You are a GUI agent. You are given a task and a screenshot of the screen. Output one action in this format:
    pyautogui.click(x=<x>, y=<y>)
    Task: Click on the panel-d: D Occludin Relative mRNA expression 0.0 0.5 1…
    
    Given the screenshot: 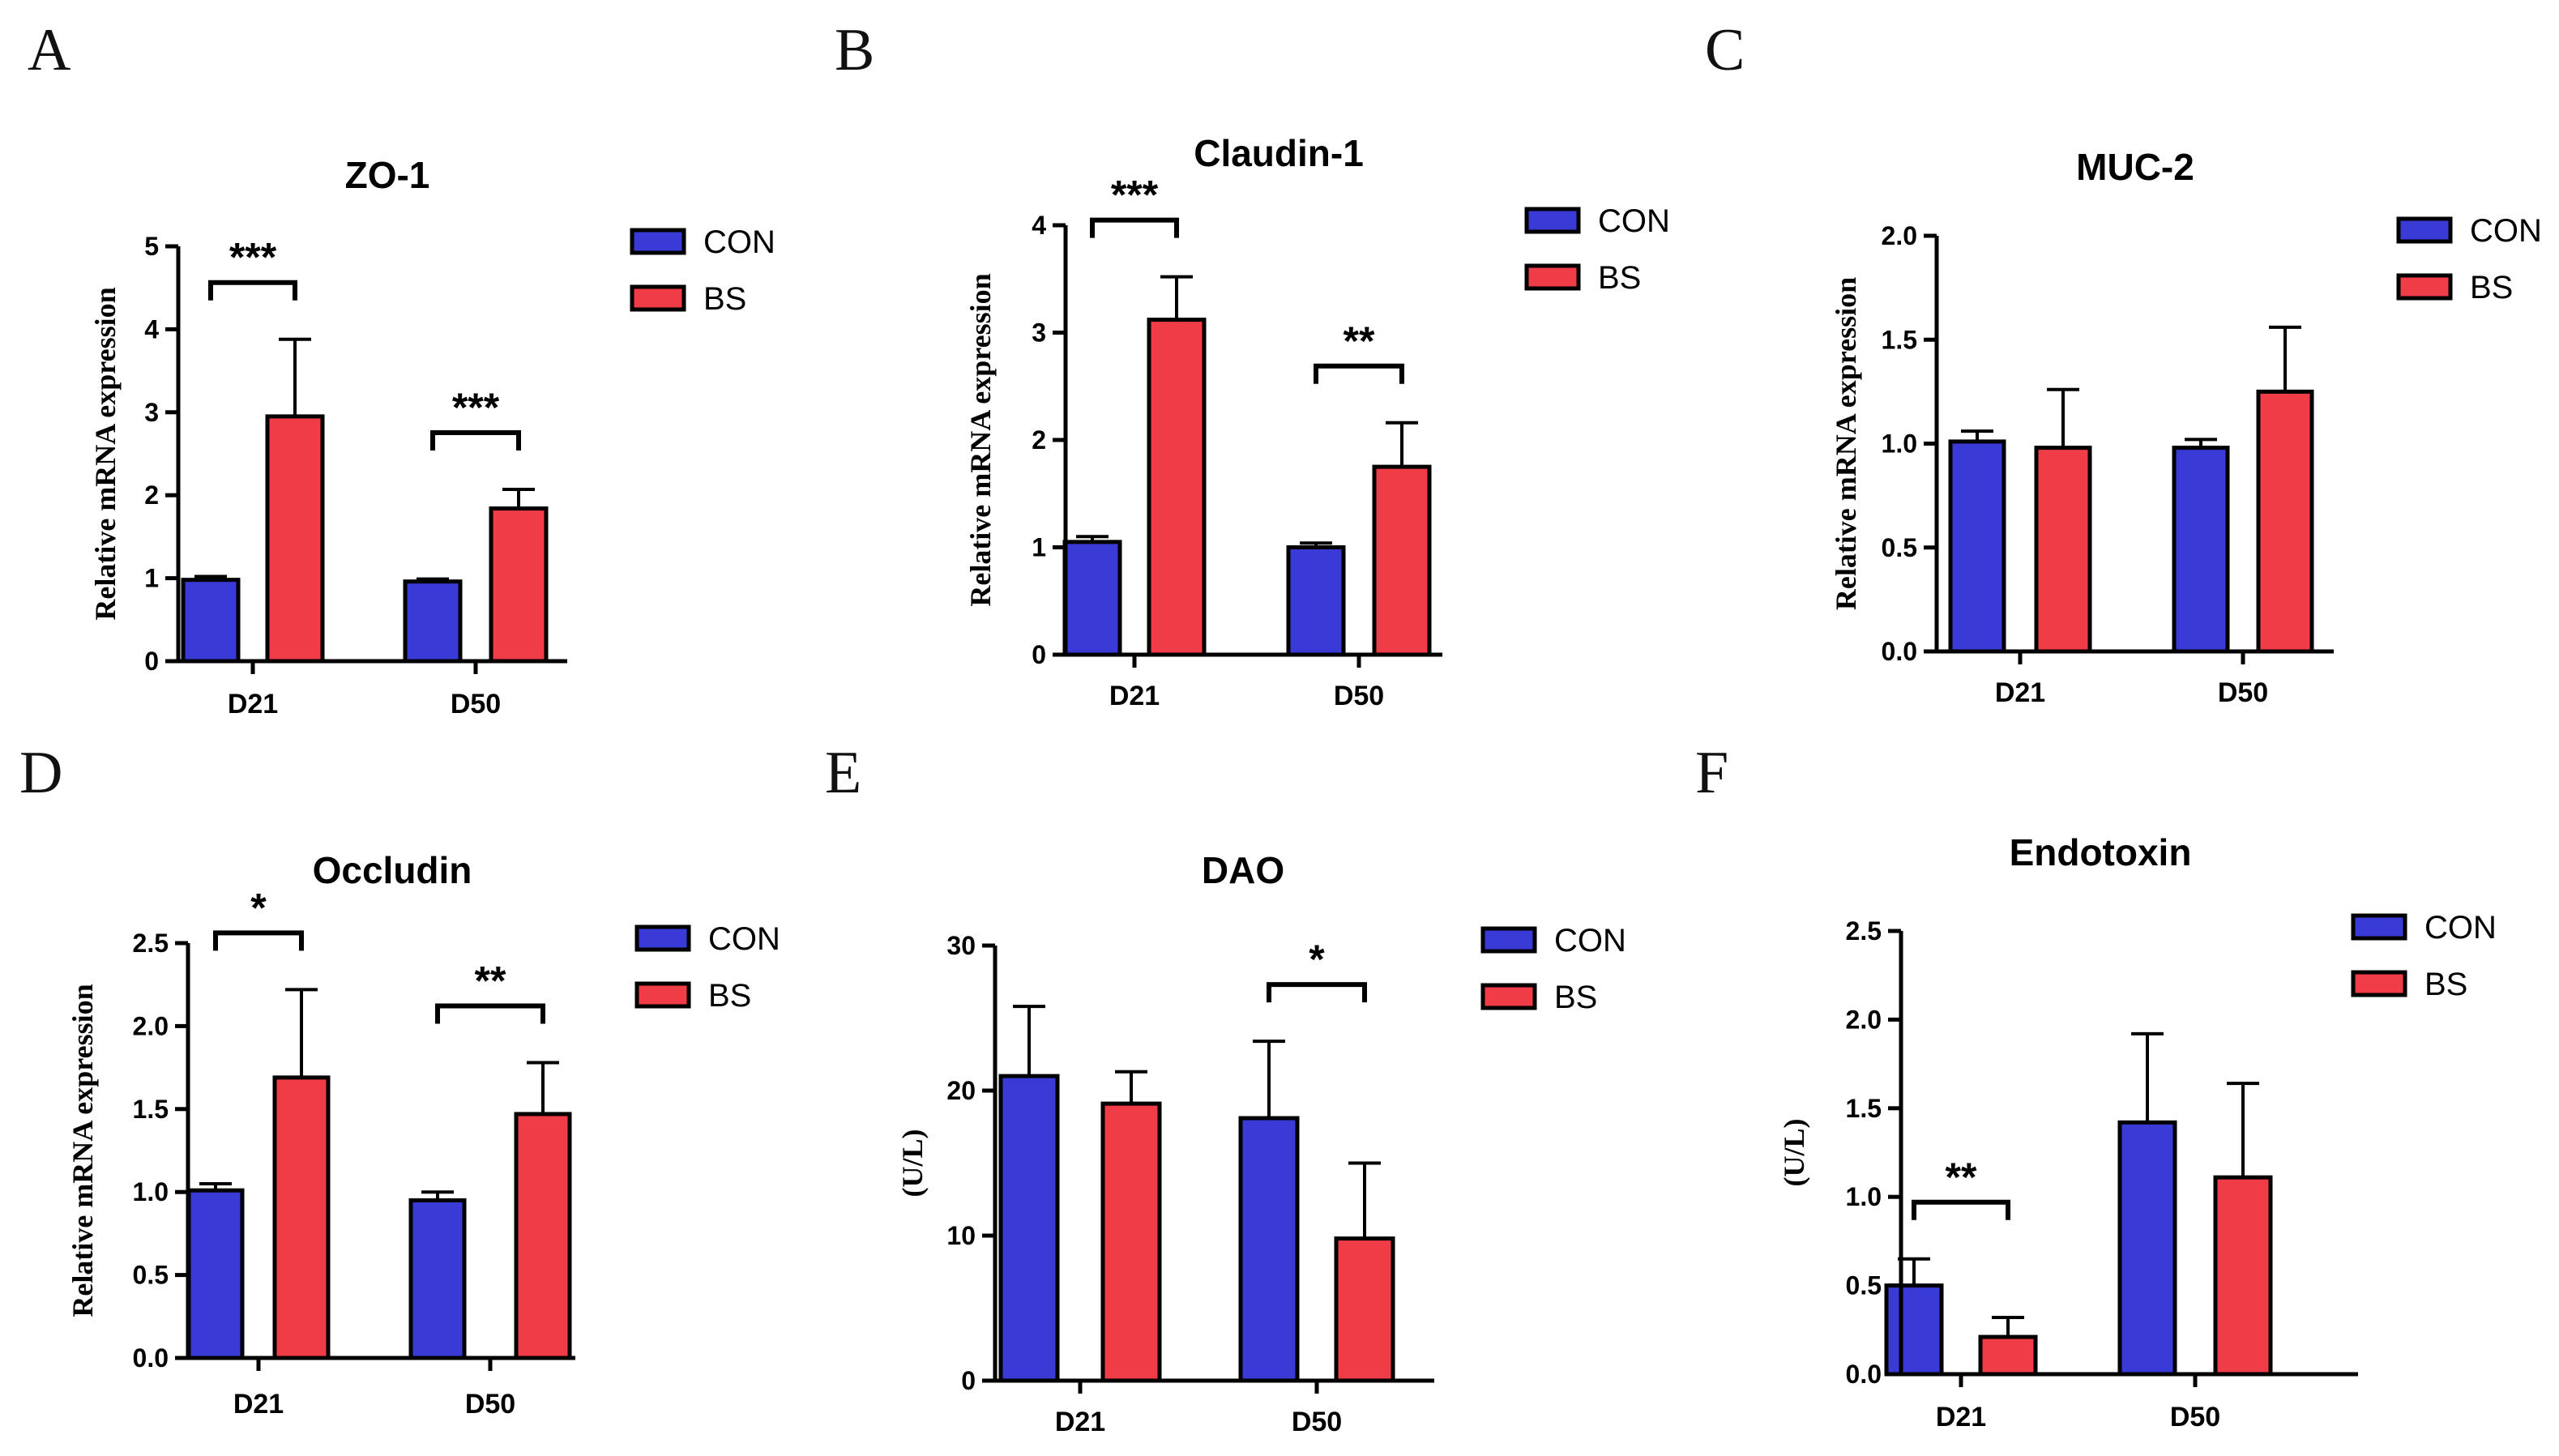 What is the action you would take?
    pyautogui.click(x=399, y=1080)
    